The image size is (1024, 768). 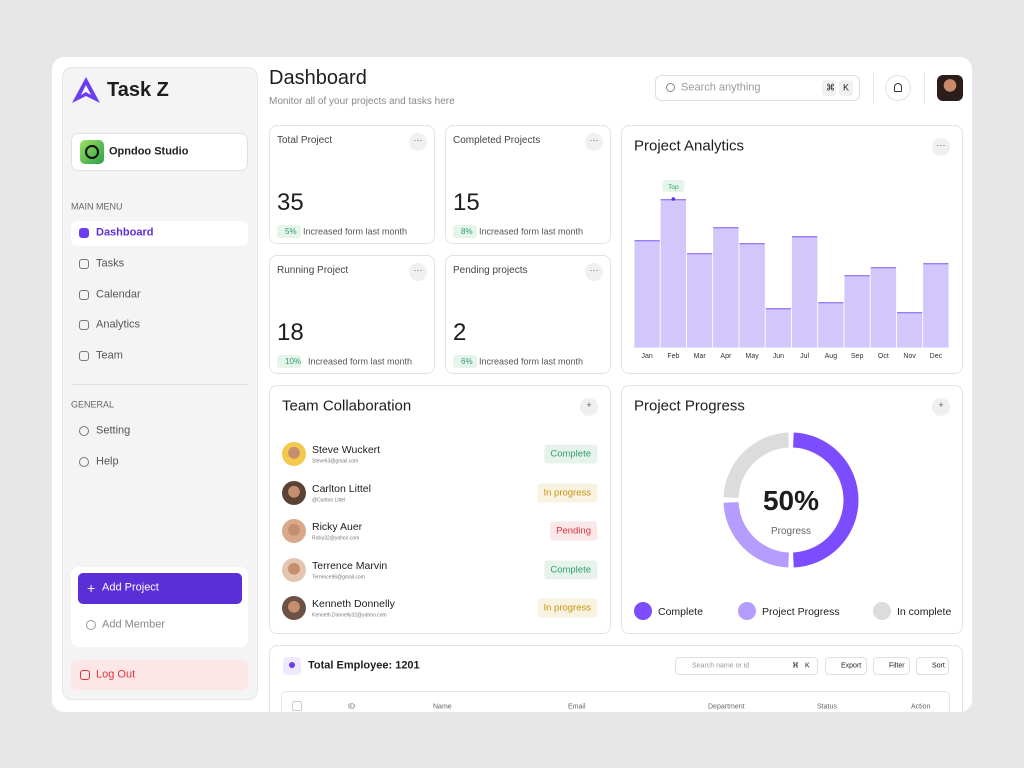 What do you see at coordinates (92, 152) in the screenshot?
I see `workspace-icon-ring` at bounding box center [92, 152].